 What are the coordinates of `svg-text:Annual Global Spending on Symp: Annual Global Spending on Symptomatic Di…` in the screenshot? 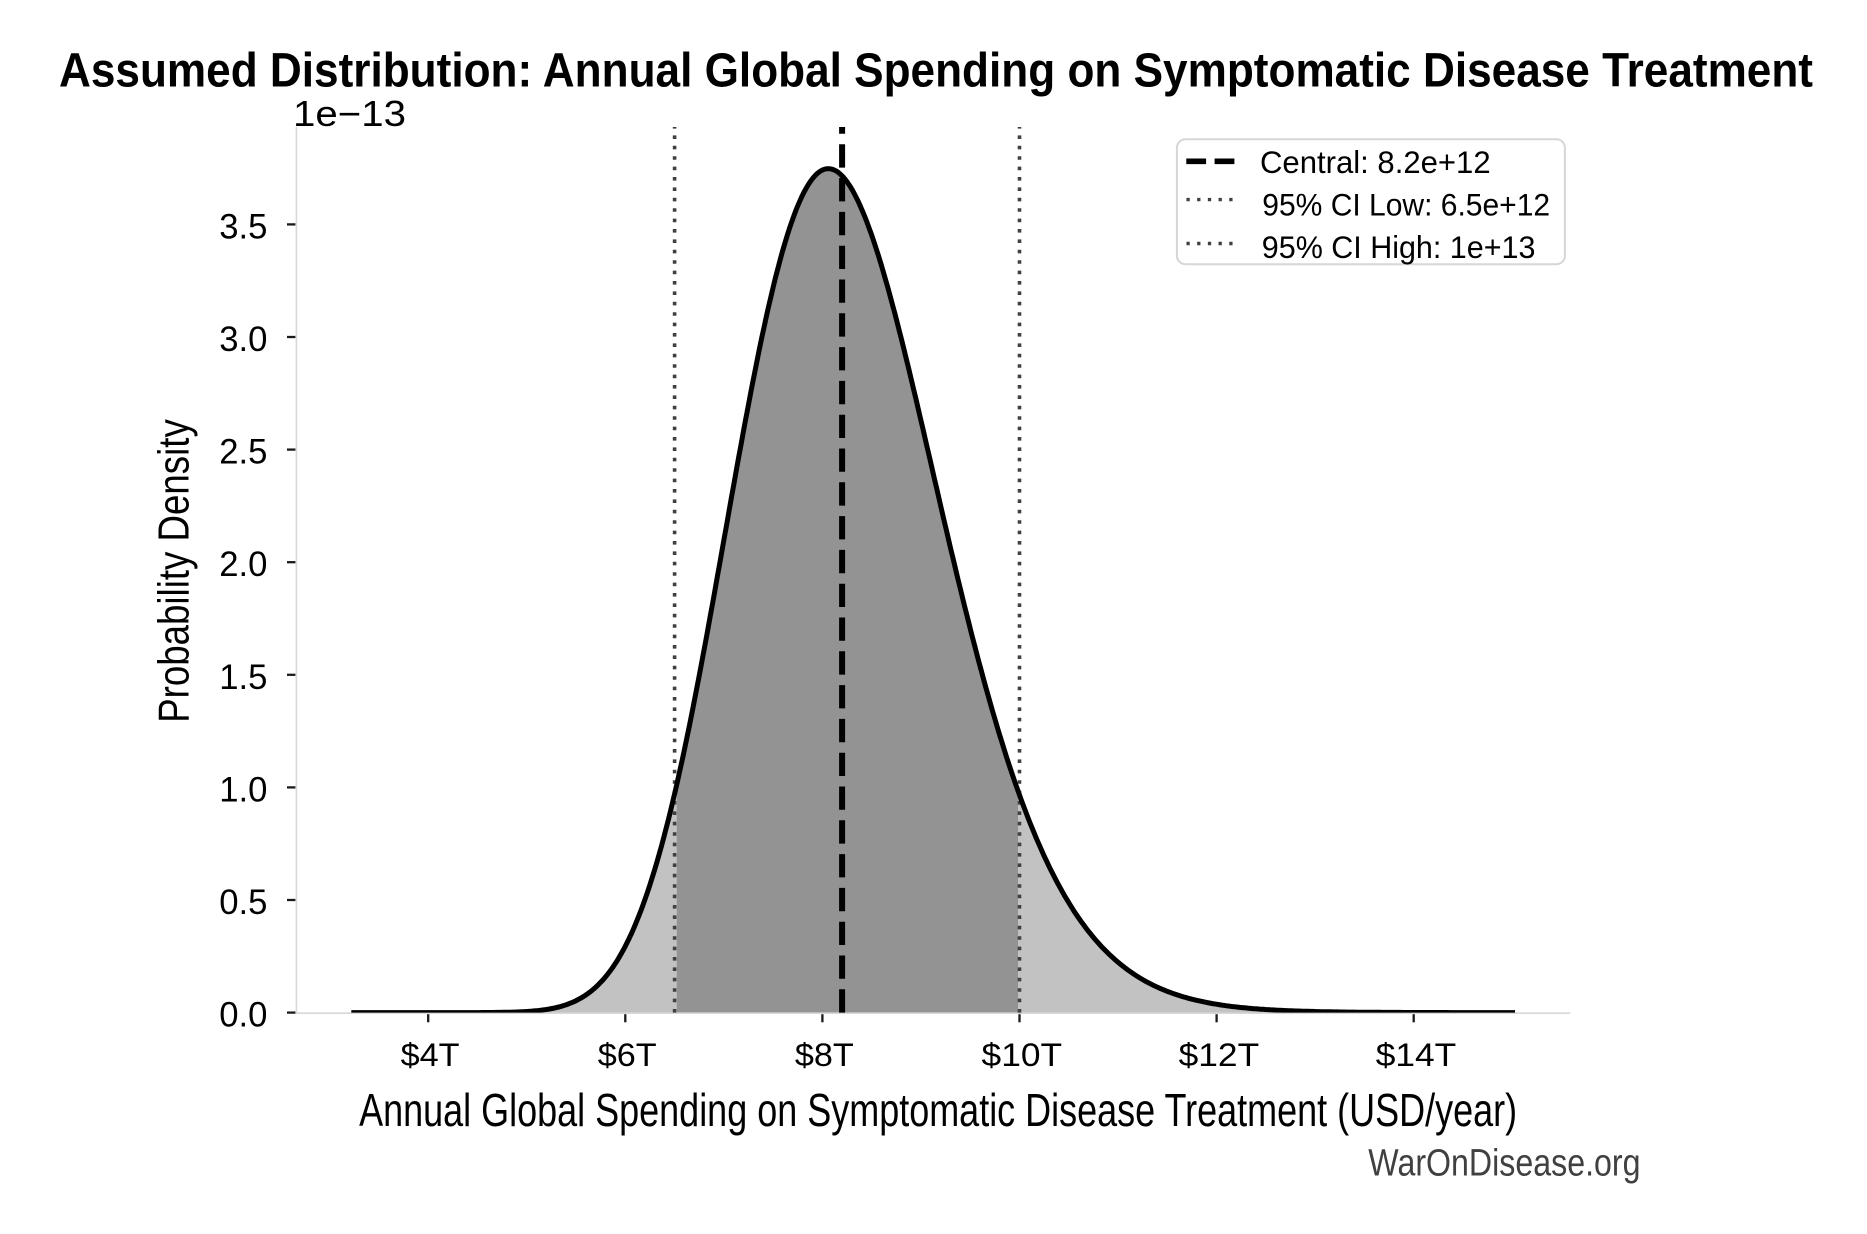 It's located at (938, 1110).